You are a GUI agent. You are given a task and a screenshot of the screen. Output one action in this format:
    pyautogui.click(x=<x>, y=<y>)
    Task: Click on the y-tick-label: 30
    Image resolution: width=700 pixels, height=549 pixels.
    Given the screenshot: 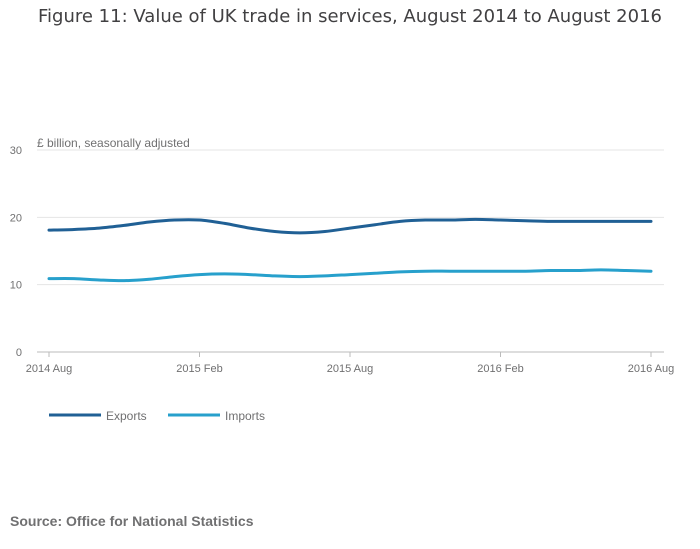 What is the action you would take?
    pyautogui.click(x=16, y=151)
    